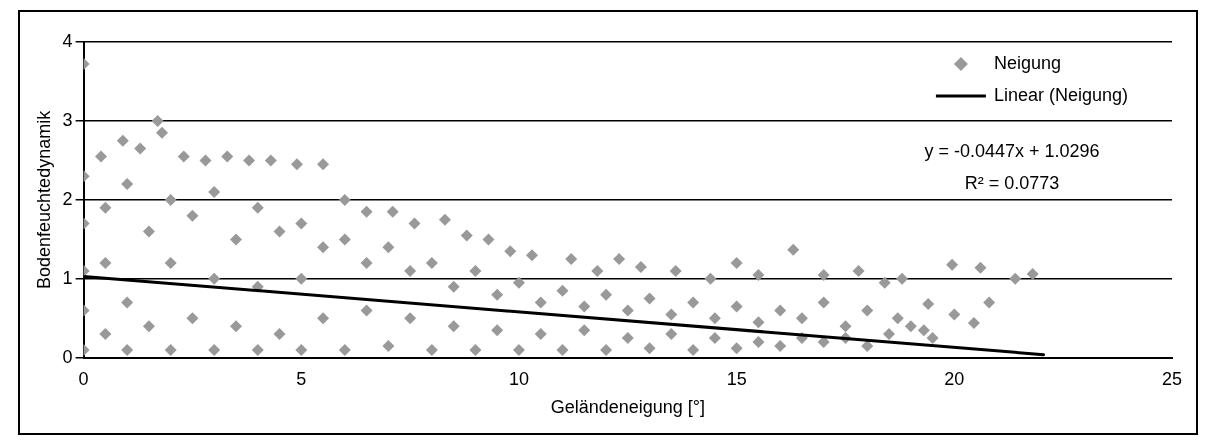  Describe the element at coordinates (1027, 62) in the screenshot. I see `legend-label: Neigung` at that location.